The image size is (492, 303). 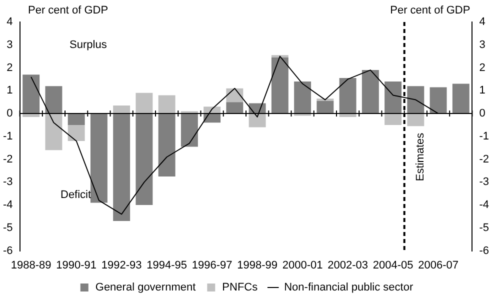 I want to click on x-tick-label: 1990-91, so click(x=76, y=265).